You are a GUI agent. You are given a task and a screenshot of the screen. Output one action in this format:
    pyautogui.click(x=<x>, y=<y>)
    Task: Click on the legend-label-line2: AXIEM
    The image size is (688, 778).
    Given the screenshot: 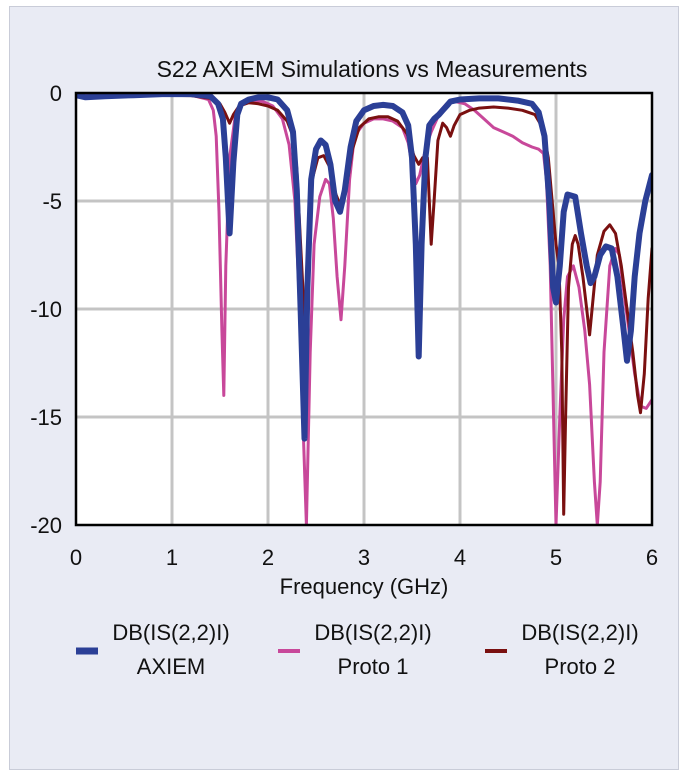 What is the action you would take?
    pyautogui.click(x=171, y=666)
    